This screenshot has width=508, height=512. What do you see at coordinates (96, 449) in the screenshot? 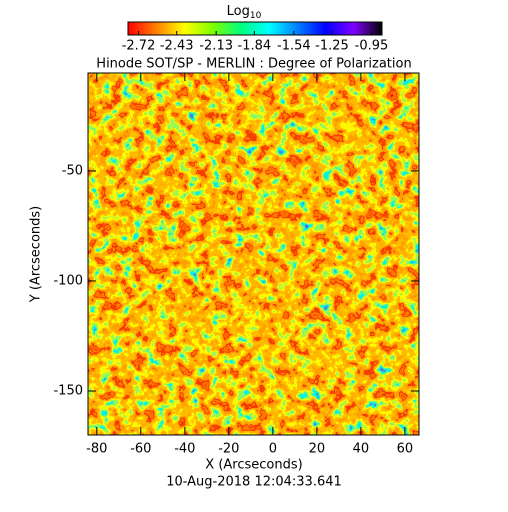
I see `x-tick-label: -80` at bounding box center [96, 449].